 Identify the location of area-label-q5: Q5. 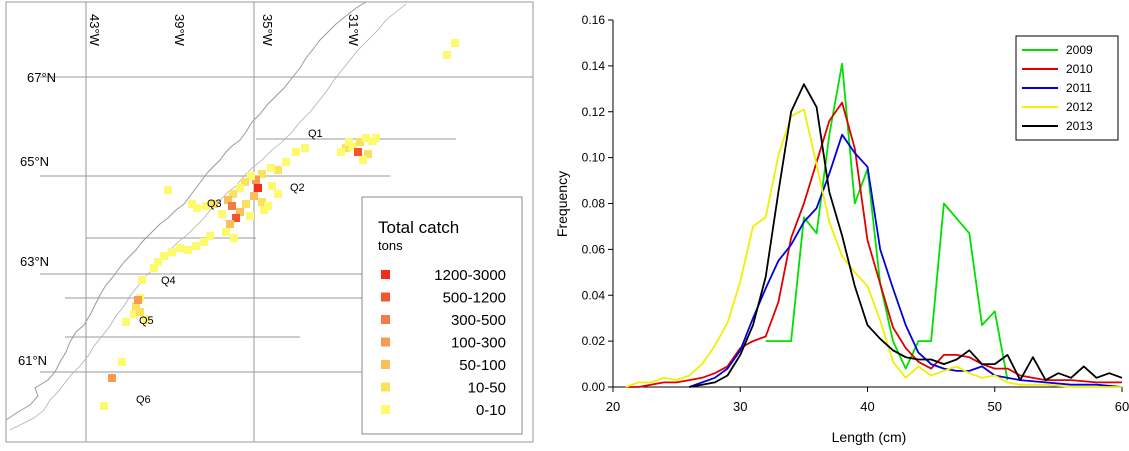
(146, 321).